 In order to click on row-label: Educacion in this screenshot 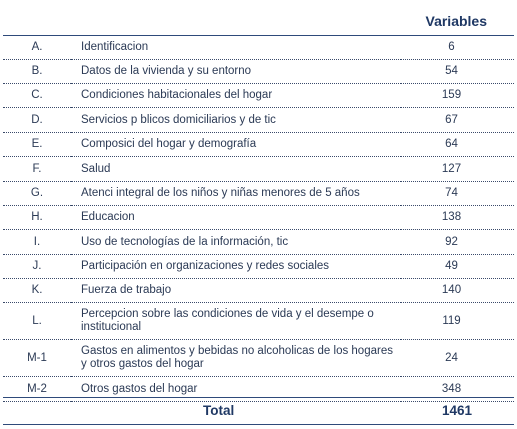, I will do `click(236, 217)`.